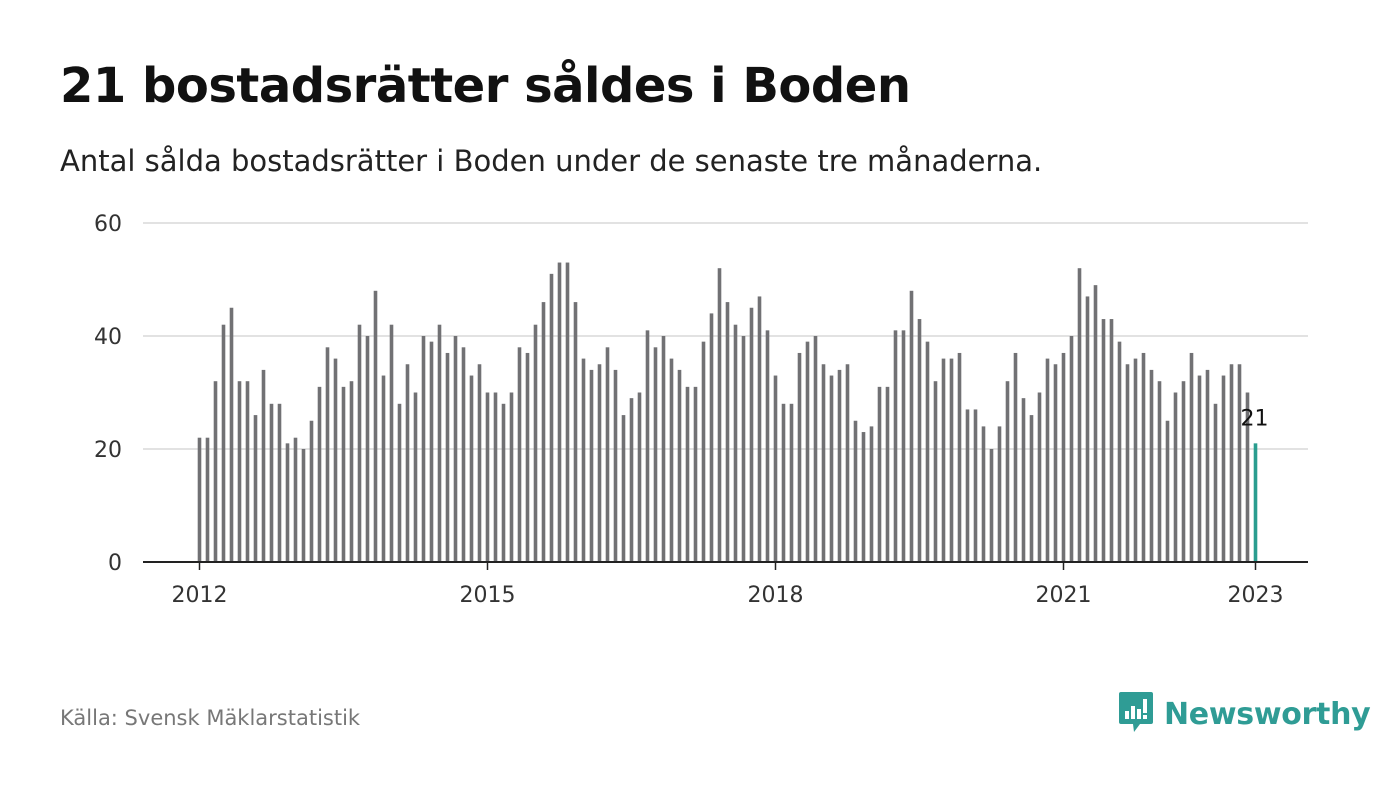  Describe the element at coordinates (115, 563) in the screenshot. I see `y-tick-label: 0` at that location.